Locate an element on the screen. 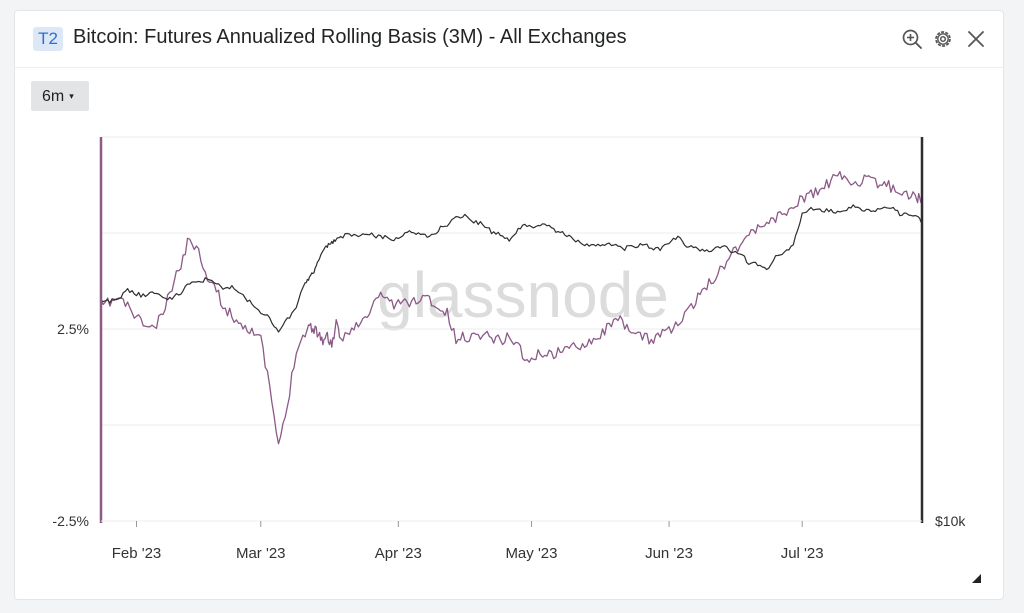  y-tick-label: 2.5% is located at coordinates (73, 329).